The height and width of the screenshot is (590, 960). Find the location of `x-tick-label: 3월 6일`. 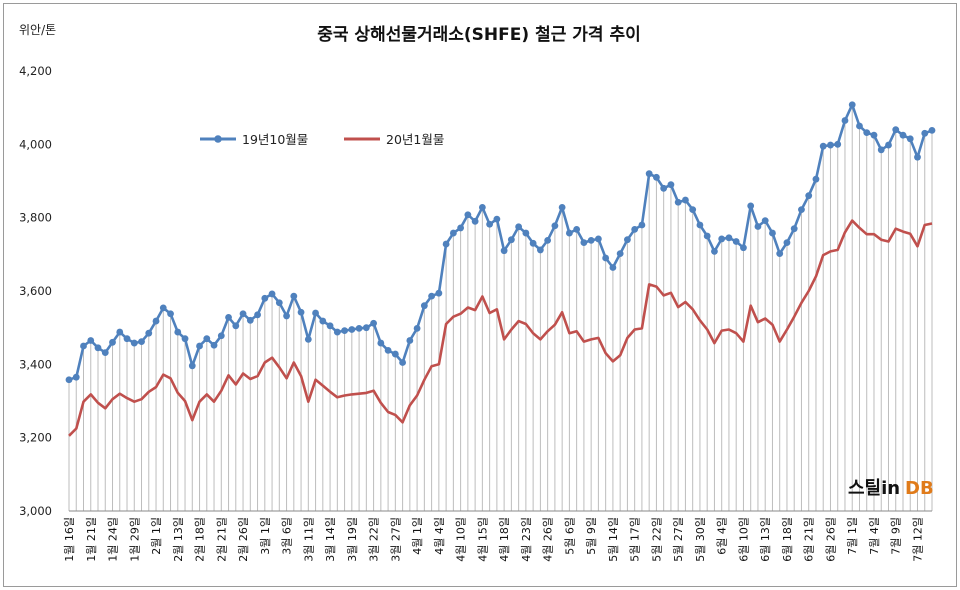

x-tick-label: 3월 6일 is located at coordinates (287, 536).